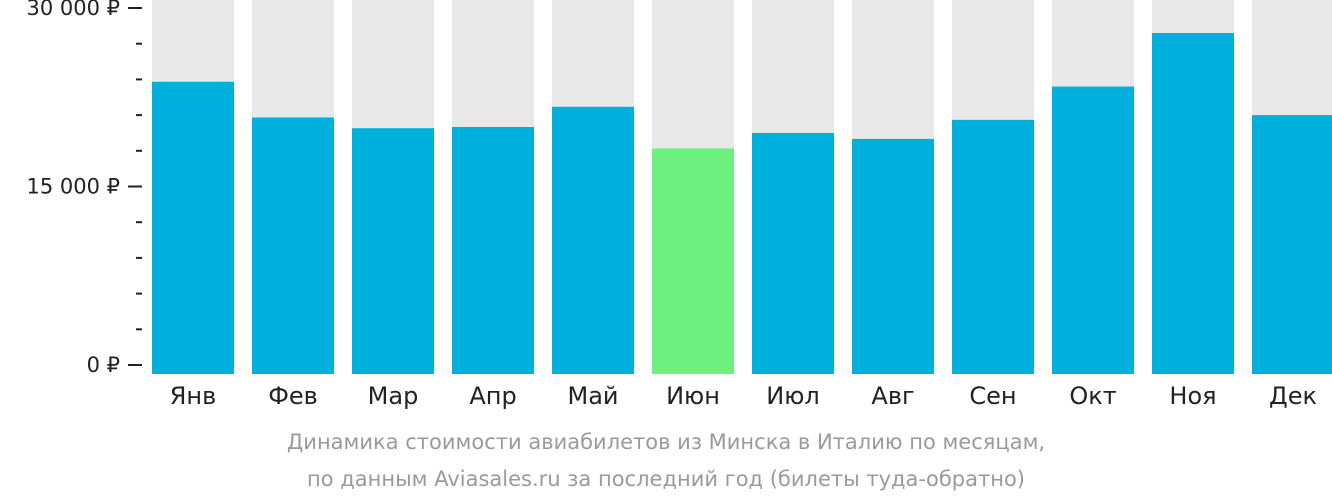 This screenshot has height=502, width=1332. Describe the element at coordinates (103, 365) in the screenshot. I see `y-tick-label: 0 ₽` at that location.